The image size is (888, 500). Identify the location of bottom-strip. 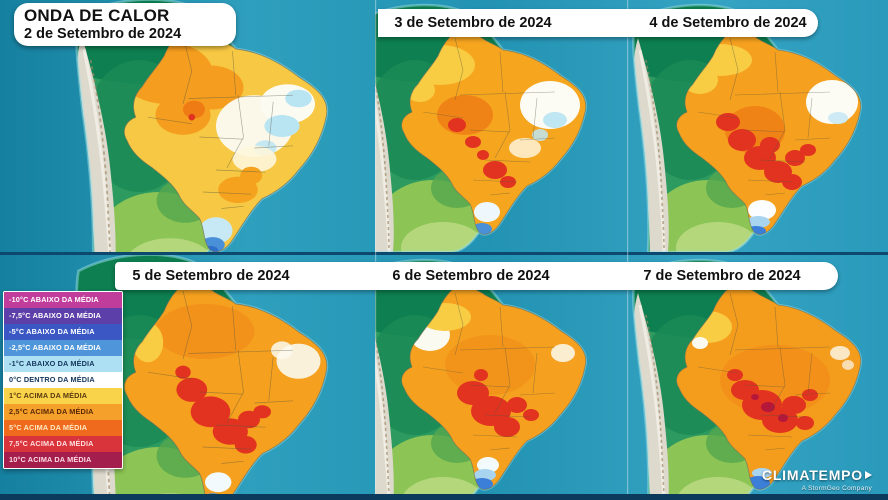
(444, 497).